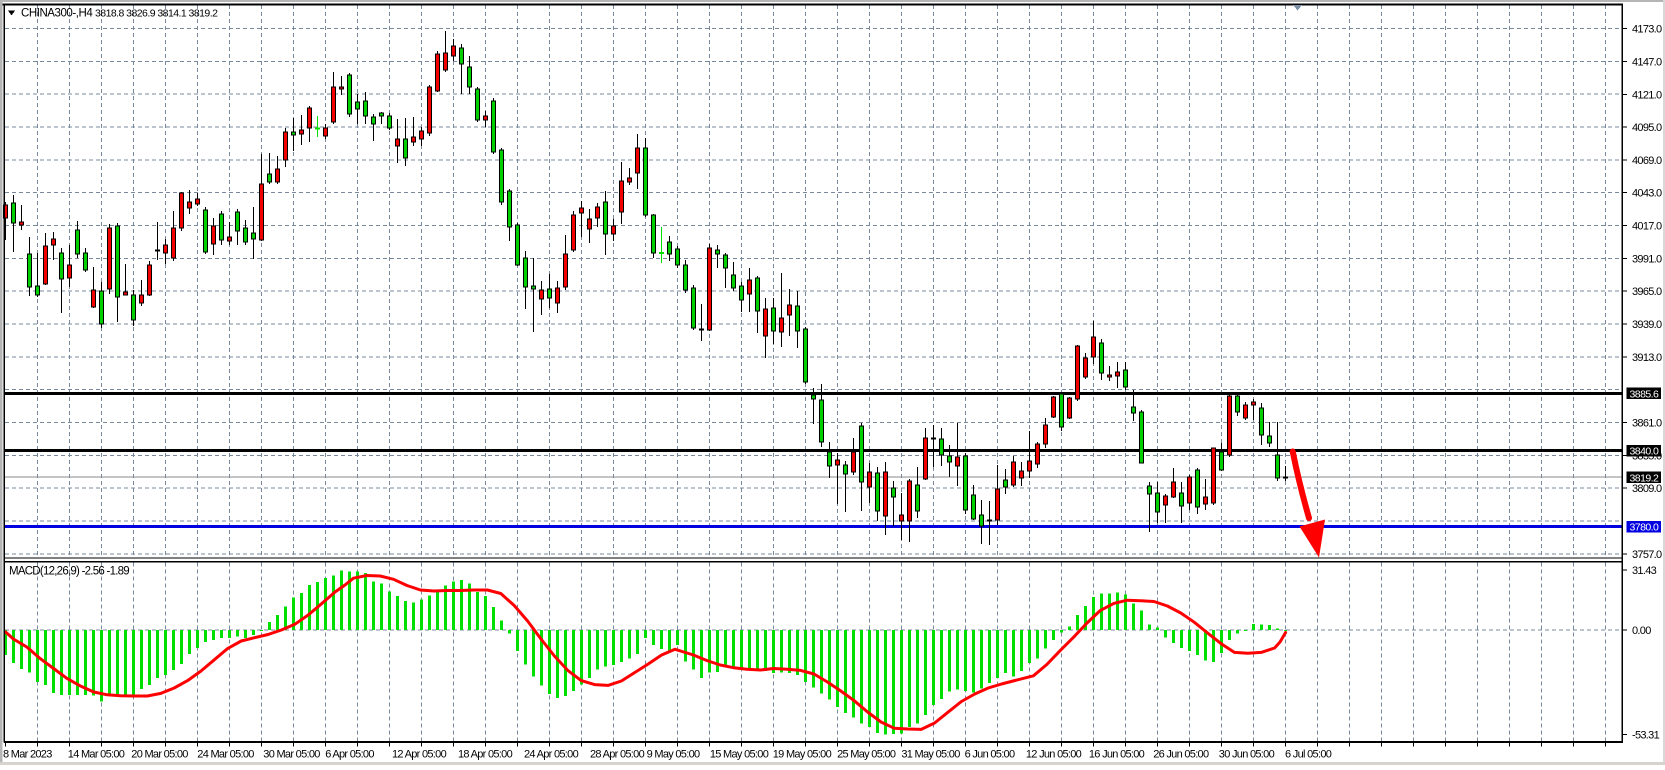  What do you see at coordinates (1117, 755) in the screenshot?
I see `svg-text: 16 Jun 05:00` at bounding box center [1117, 755].